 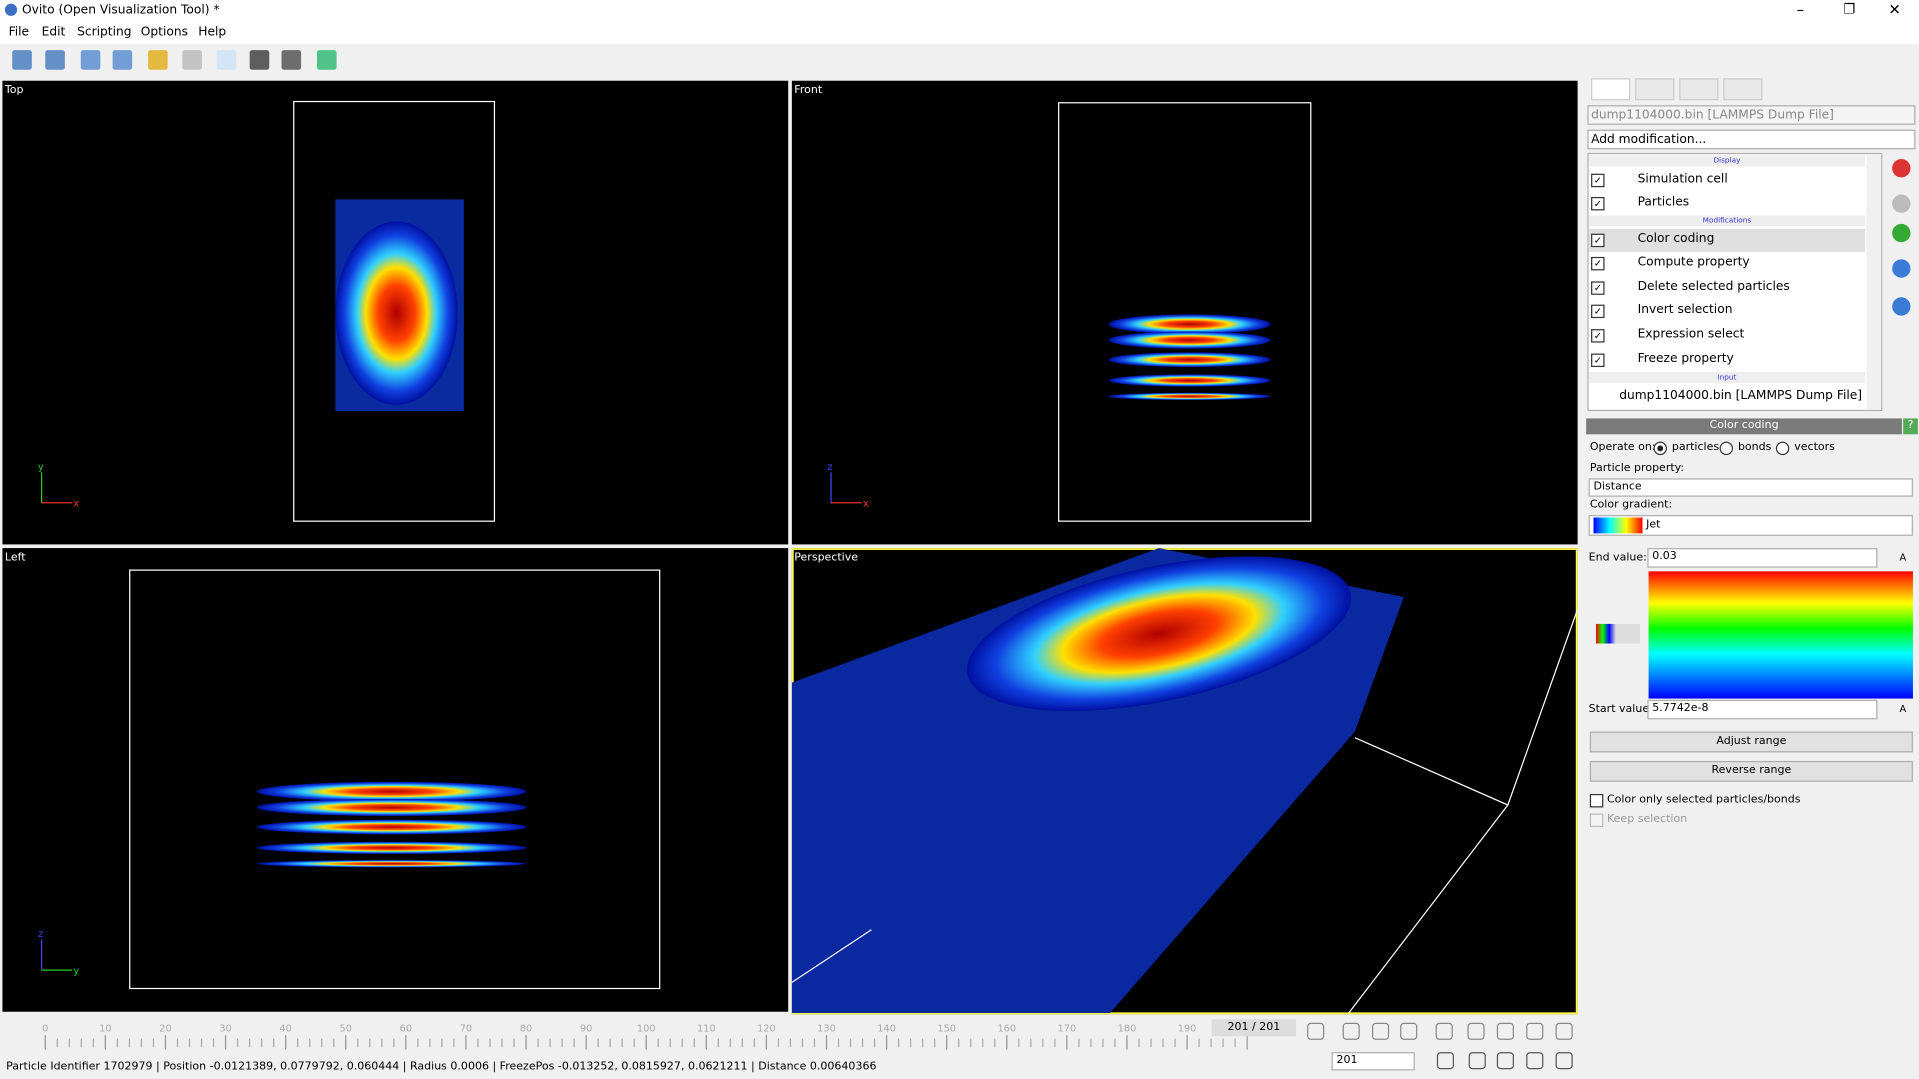 I want to click on reverse-button: Reverse range, so click(x=1751, y=771).